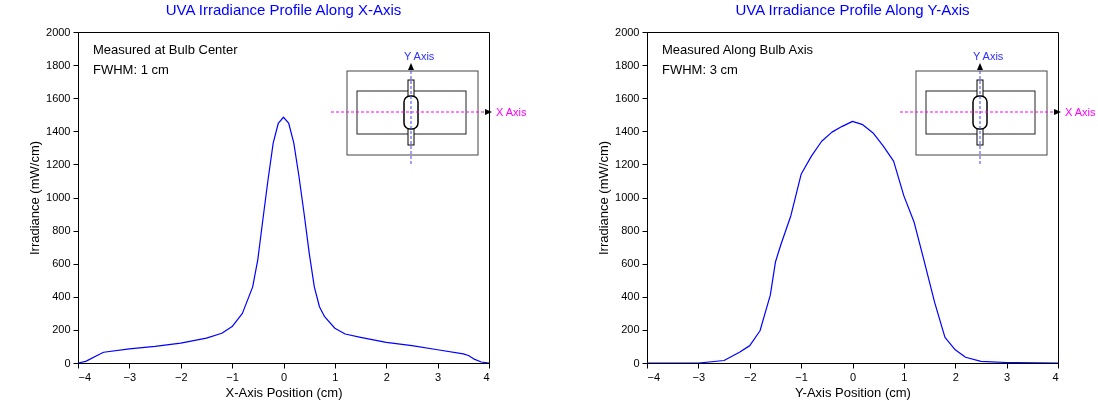  I want to click on annotation: FWHM: 3 cm, so click(700, 69).